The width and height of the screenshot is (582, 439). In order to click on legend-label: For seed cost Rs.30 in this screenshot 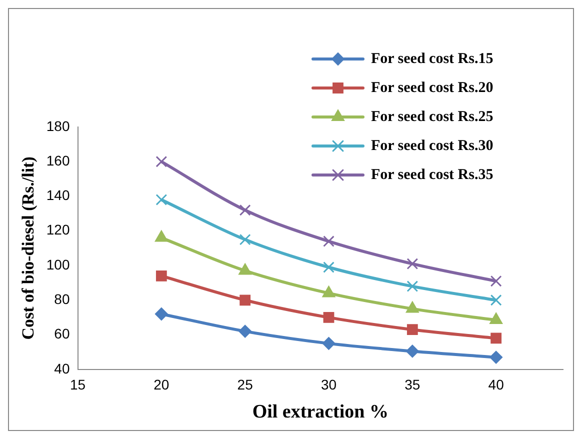, I will do `click(432, 146)`.